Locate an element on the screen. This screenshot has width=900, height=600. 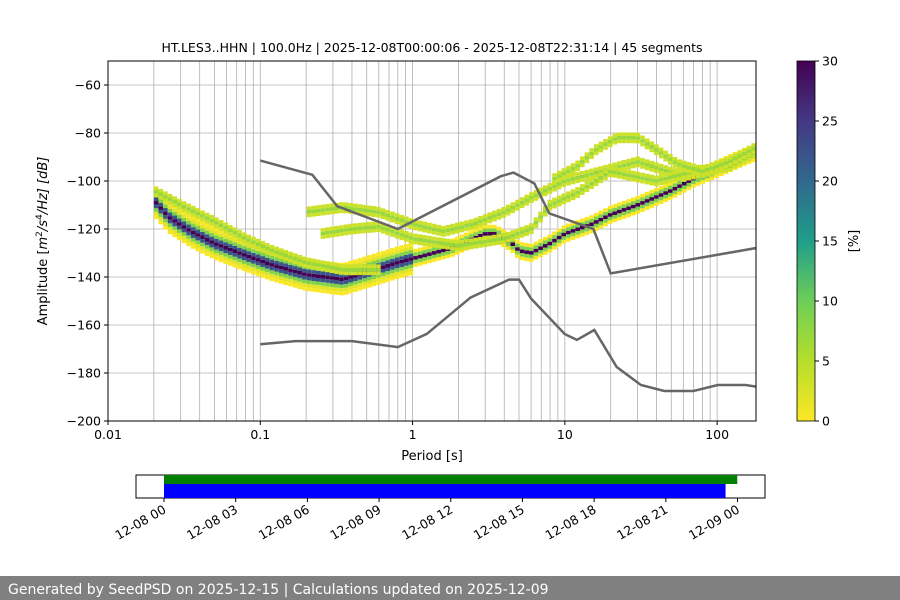
x-tick-label: 1 is located at coordinates (413, 434).